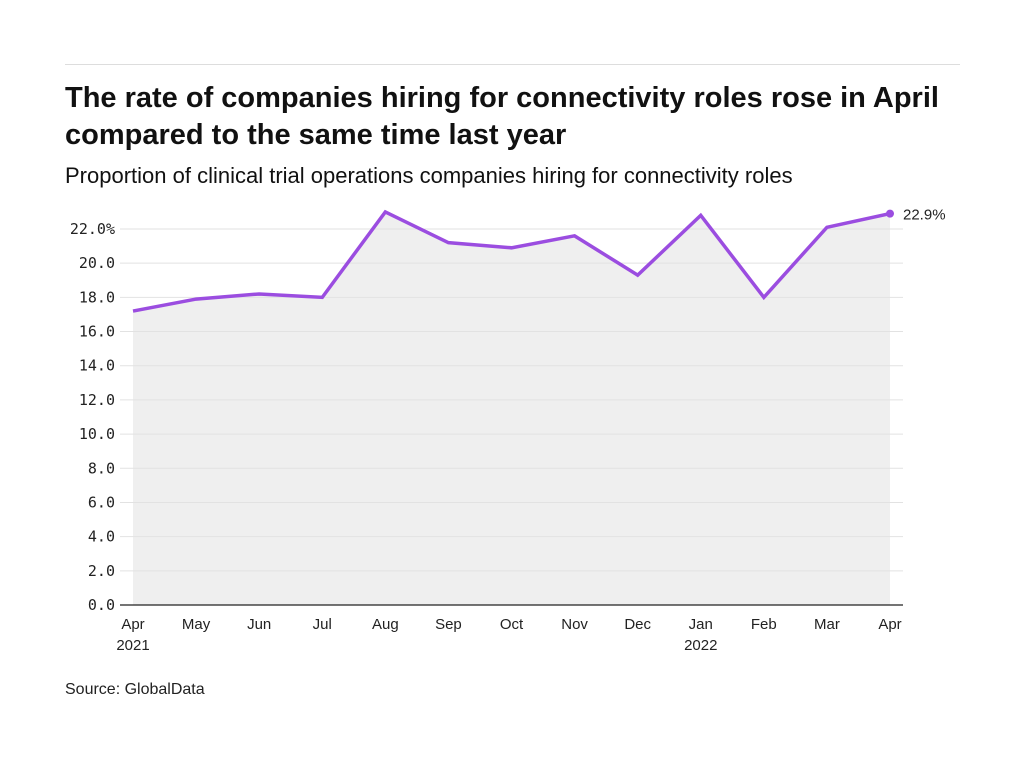 The width and height of the screenshot is (1024, 768). Describe the element at coordinates (92, 229) in the screenshot. I see `y-tick-label: 22.0%` at that location.